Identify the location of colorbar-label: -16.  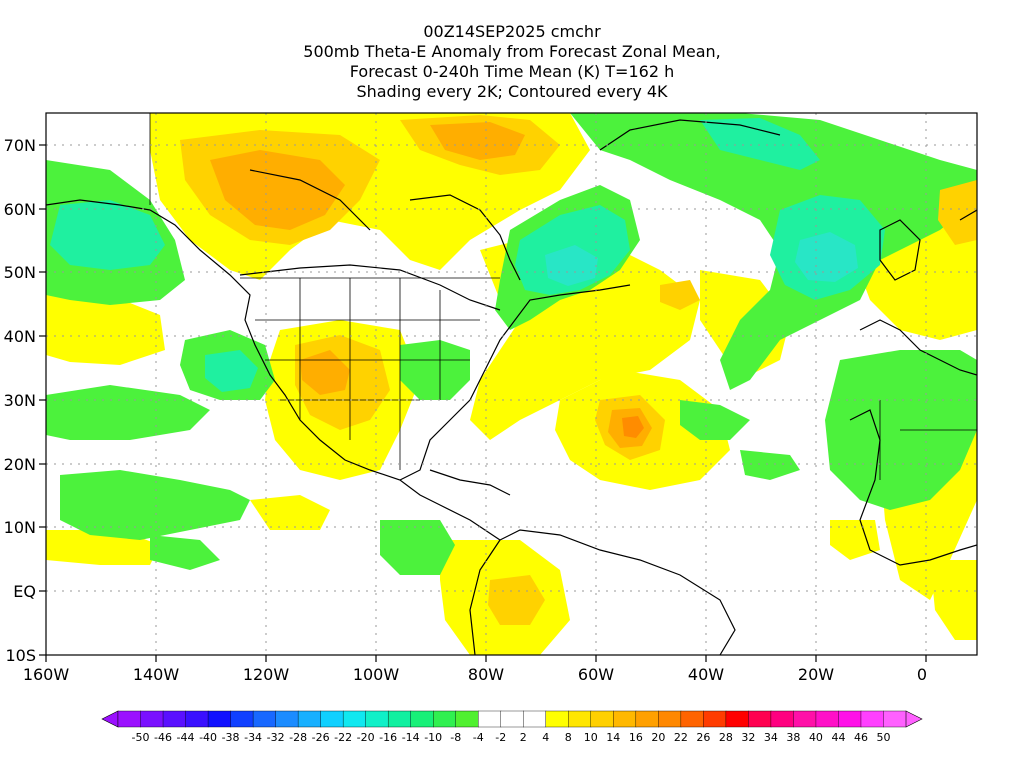
(388, 737).